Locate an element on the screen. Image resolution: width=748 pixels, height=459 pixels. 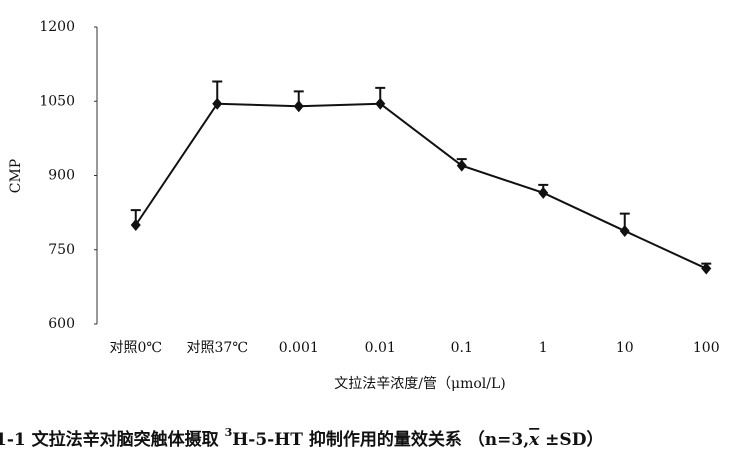
caption-suffix: ±SD） is located at coordinates (571, 439).